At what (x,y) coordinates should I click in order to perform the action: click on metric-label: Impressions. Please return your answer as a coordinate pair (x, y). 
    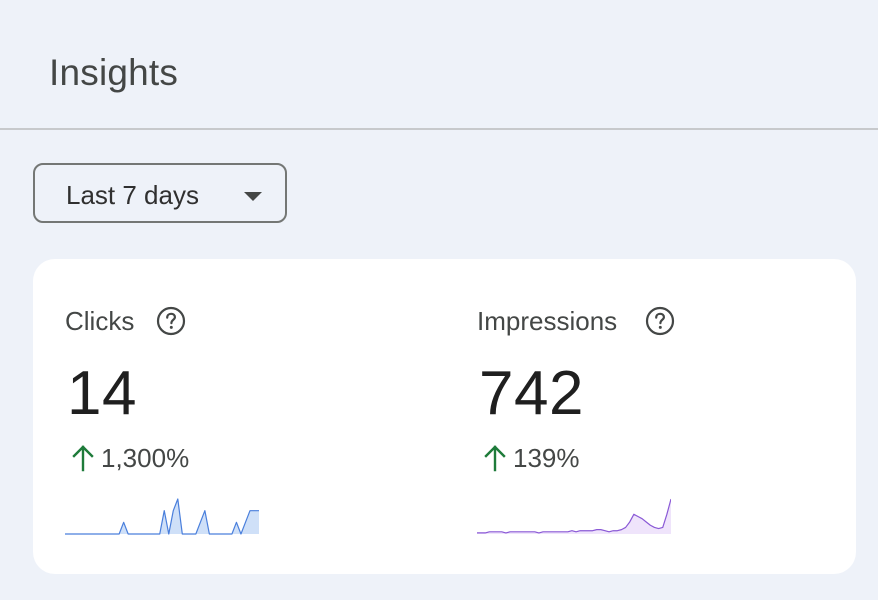
    Looking at the image, I should click on (547, 321).